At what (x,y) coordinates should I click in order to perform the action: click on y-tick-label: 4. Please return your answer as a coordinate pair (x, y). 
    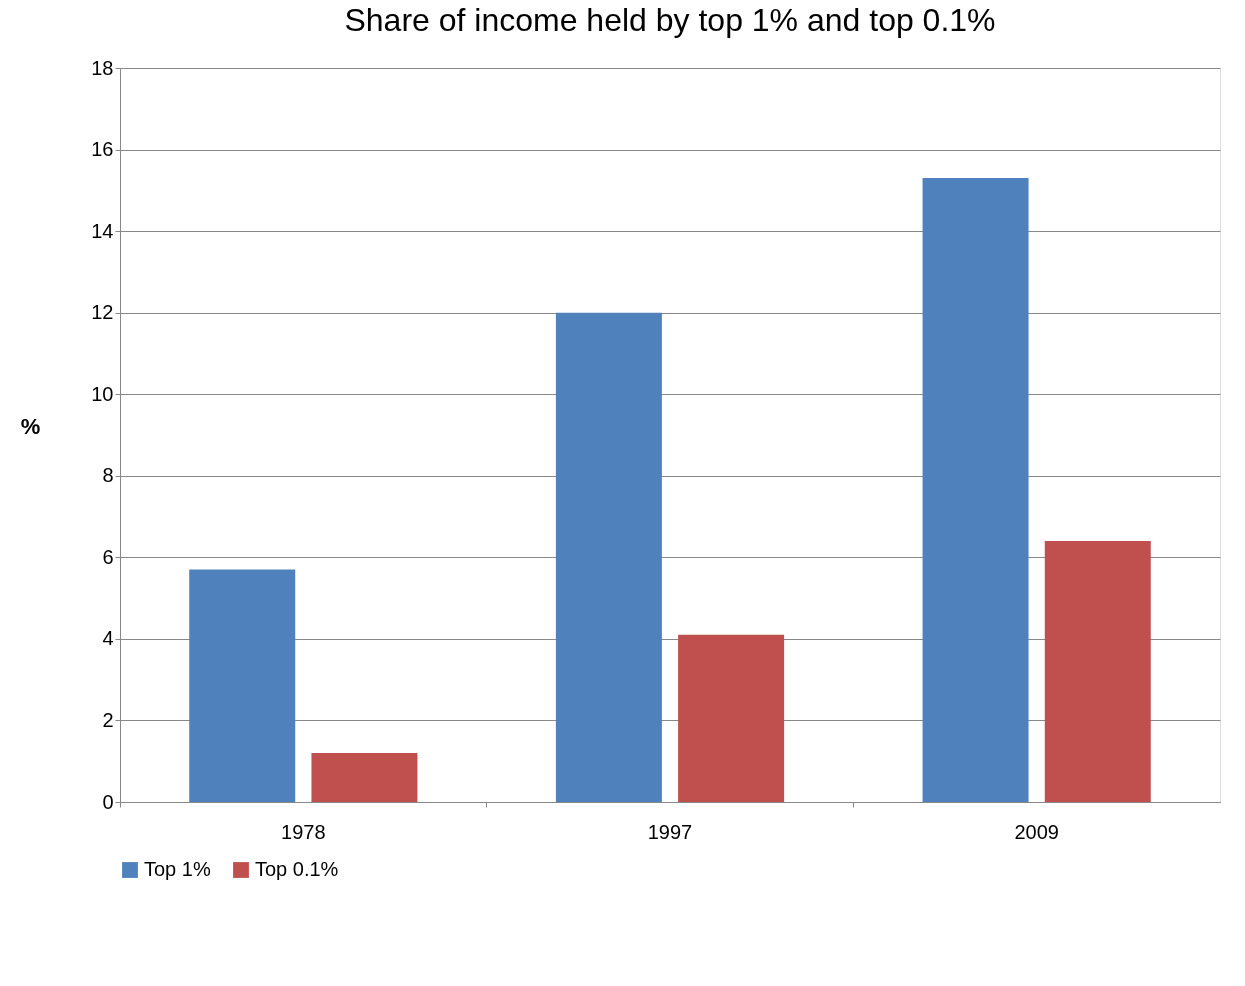
    Looking at the image, I should click on (108, 638).